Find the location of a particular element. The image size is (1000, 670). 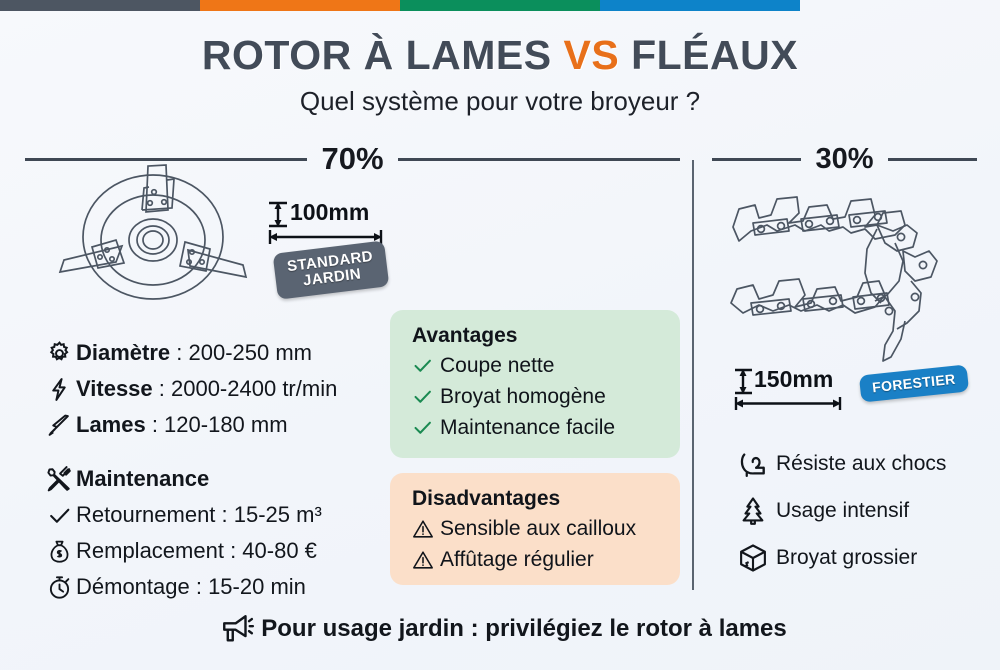

maintenance-row-remplacement: Remplacement : 40-80 € is located at coordinates (214, 551).